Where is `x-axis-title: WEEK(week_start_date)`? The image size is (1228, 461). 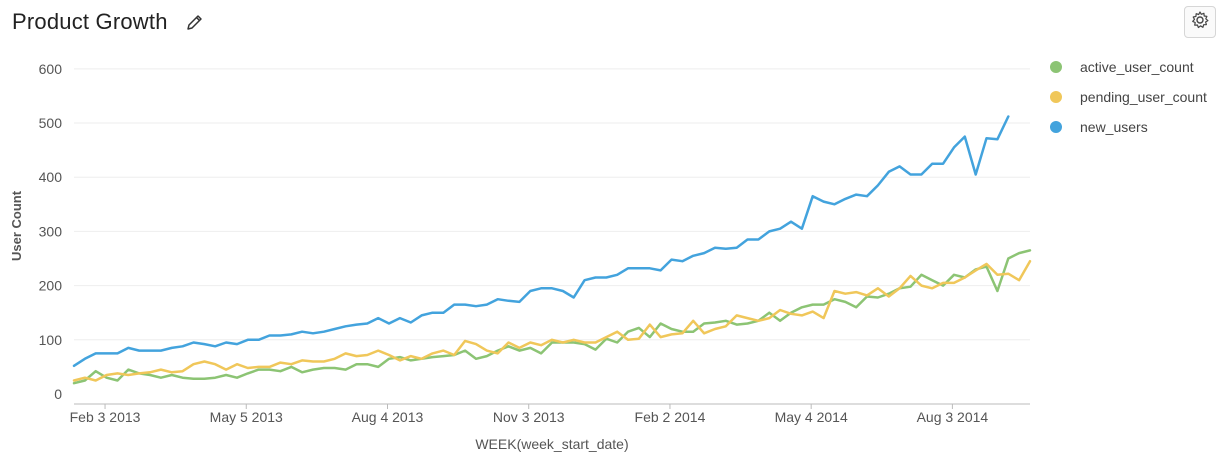
x-axis-title: WEEK(week_start_date) is located at coordinates (551, 444).